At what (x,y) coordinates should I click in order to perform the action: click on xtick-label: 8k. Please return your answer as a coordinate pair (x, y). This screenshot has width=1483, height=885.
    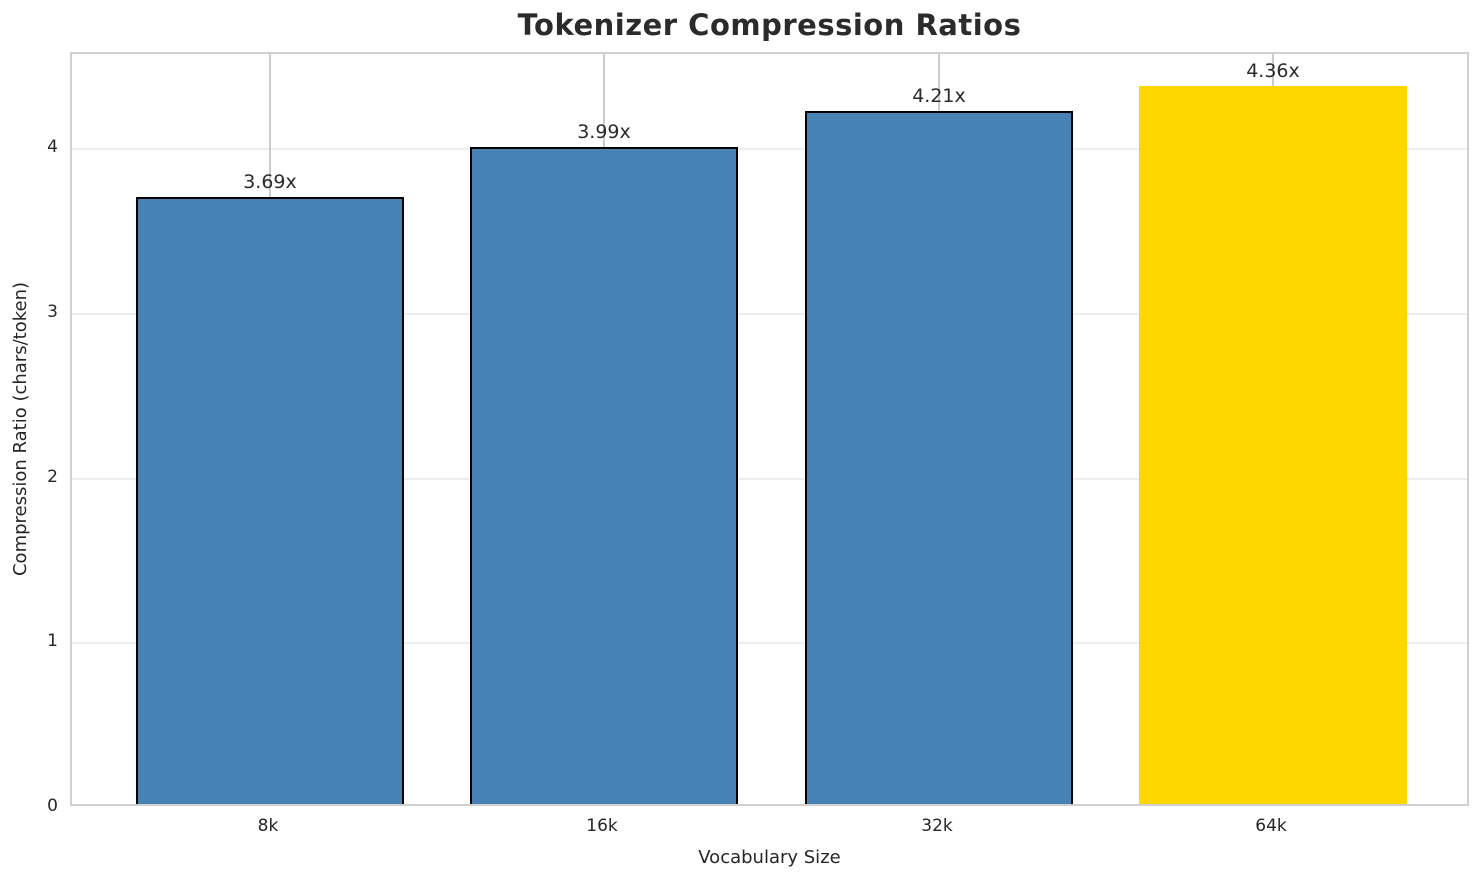
    Looking at the image, I should click on (268, 826).